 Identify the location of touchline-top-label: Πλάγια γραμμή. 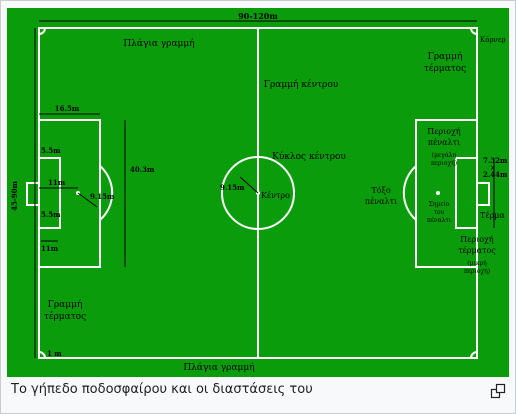
(158, 43).